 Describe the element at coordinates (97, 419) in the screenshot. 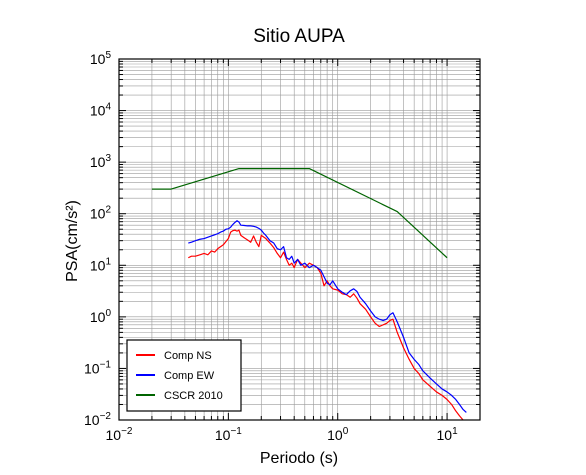

I see `y-tick-label: 10⁻²` at that location.